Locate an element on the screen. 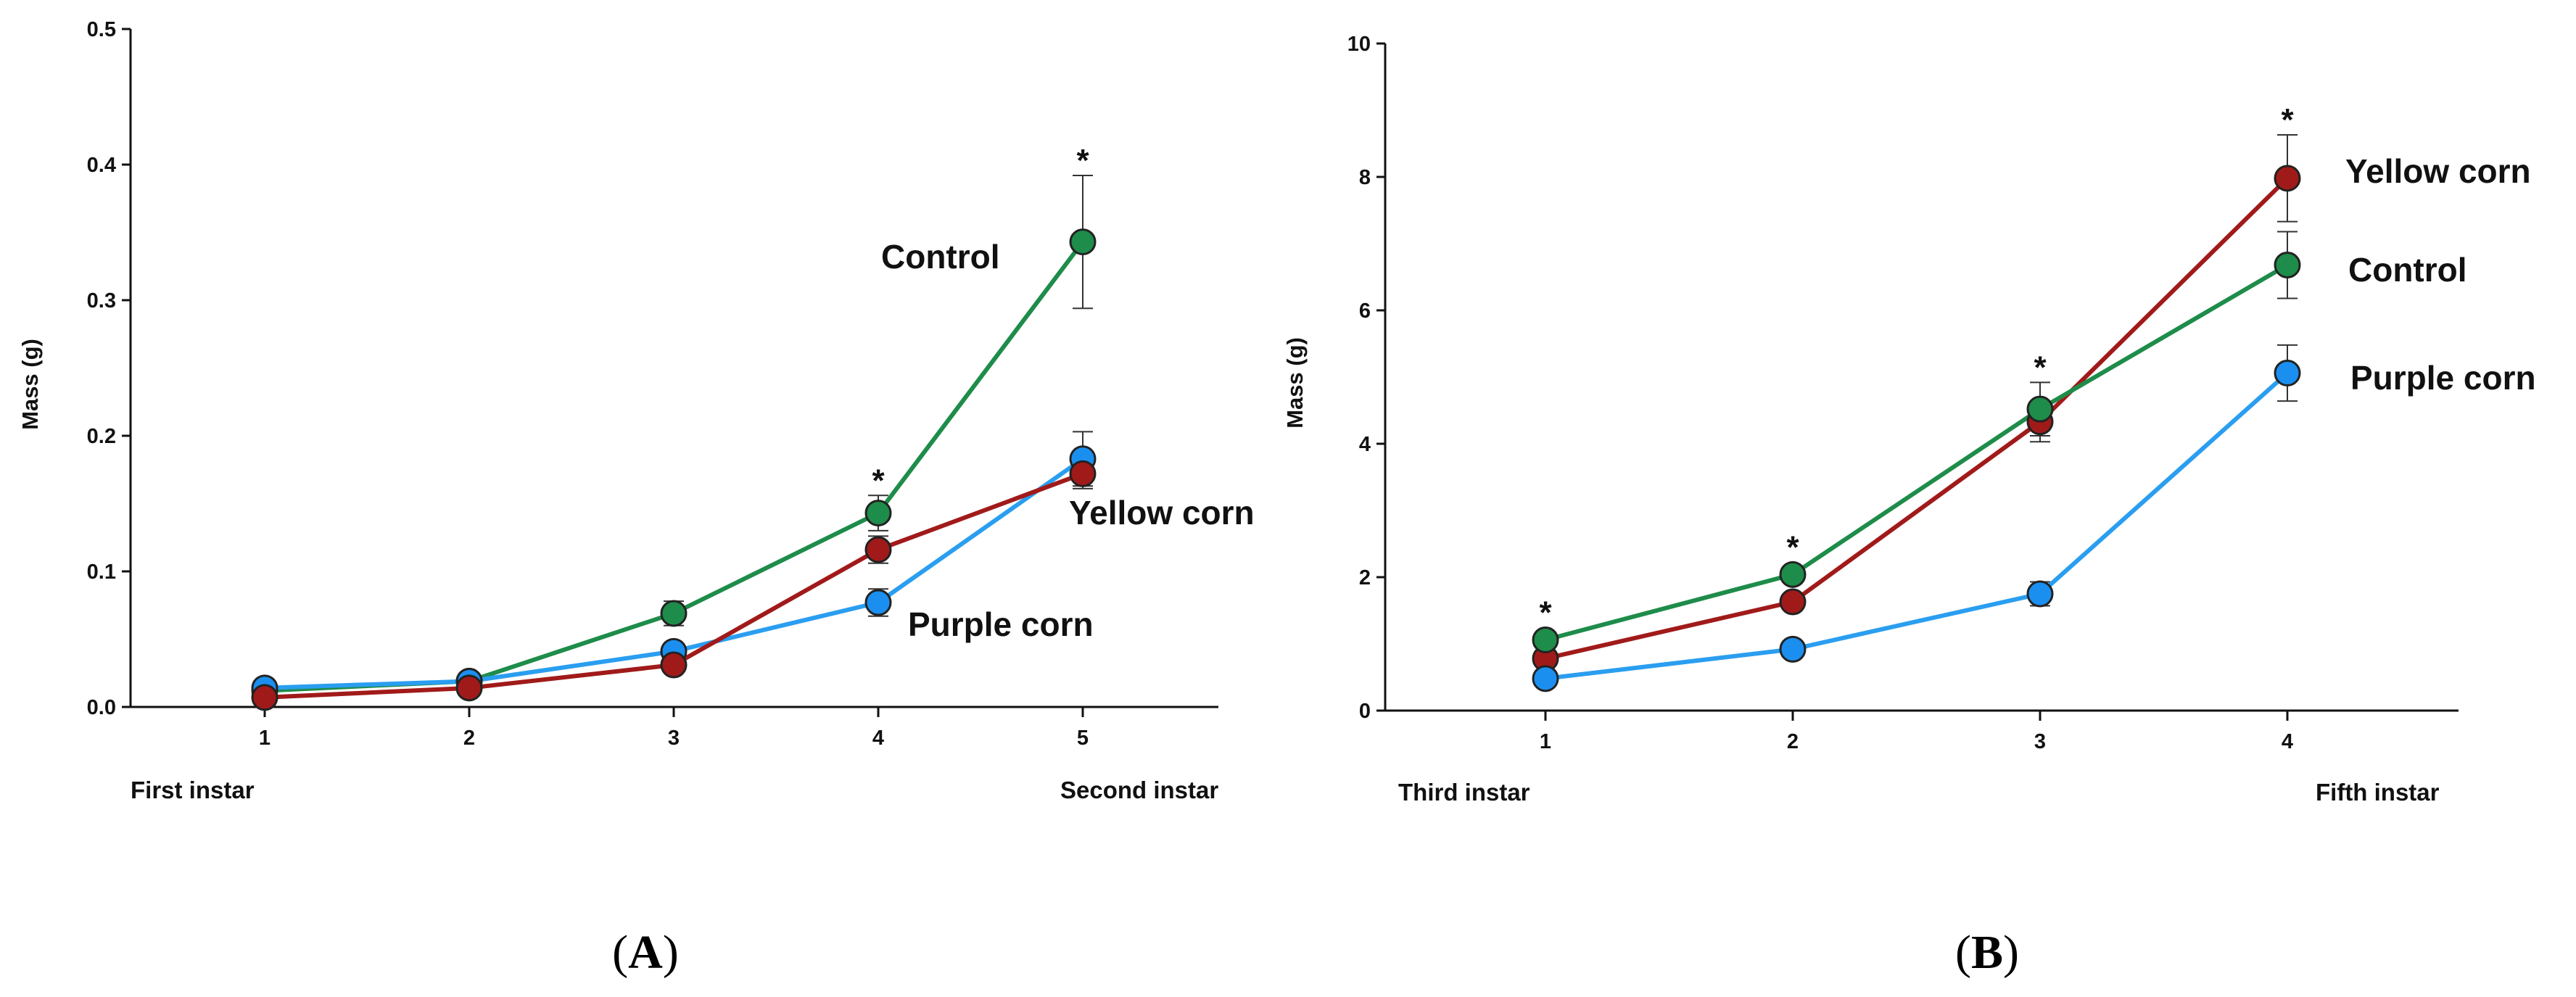 This screenshot has height=997, width=2576. panel-b-x-tick-label-3: 3 is located at coordinates (2040, 741).